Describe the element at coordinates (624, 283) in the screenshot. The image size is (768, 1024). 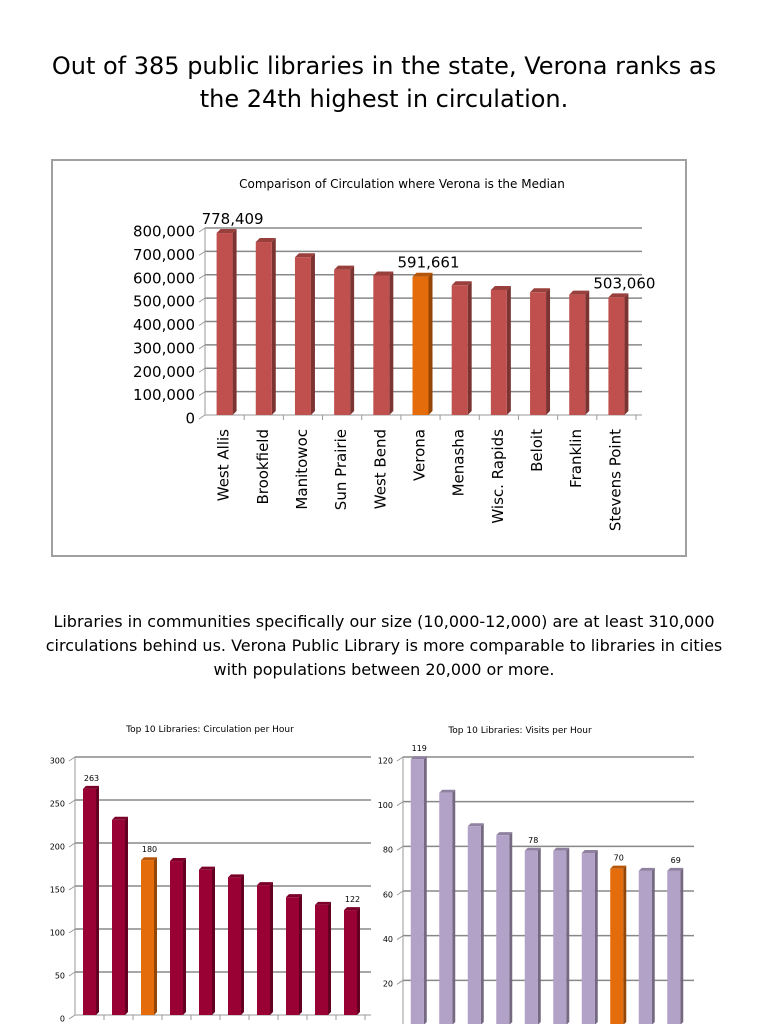
I see `data-label: 503,060` at that location.